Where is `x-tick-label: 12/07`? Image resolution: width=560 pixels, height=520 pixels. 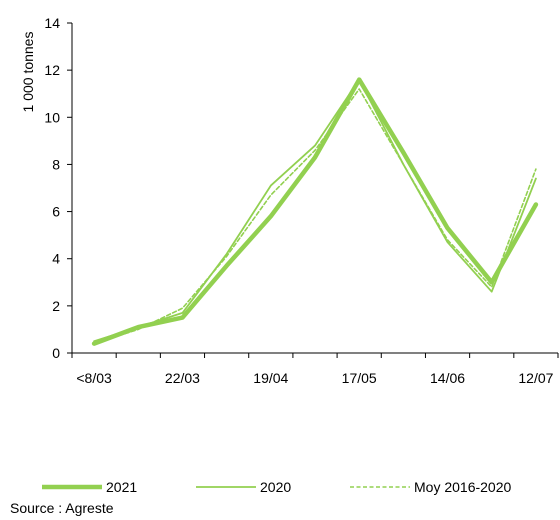
x-tick-label: 12/07 is located at coordinates (535, 378).